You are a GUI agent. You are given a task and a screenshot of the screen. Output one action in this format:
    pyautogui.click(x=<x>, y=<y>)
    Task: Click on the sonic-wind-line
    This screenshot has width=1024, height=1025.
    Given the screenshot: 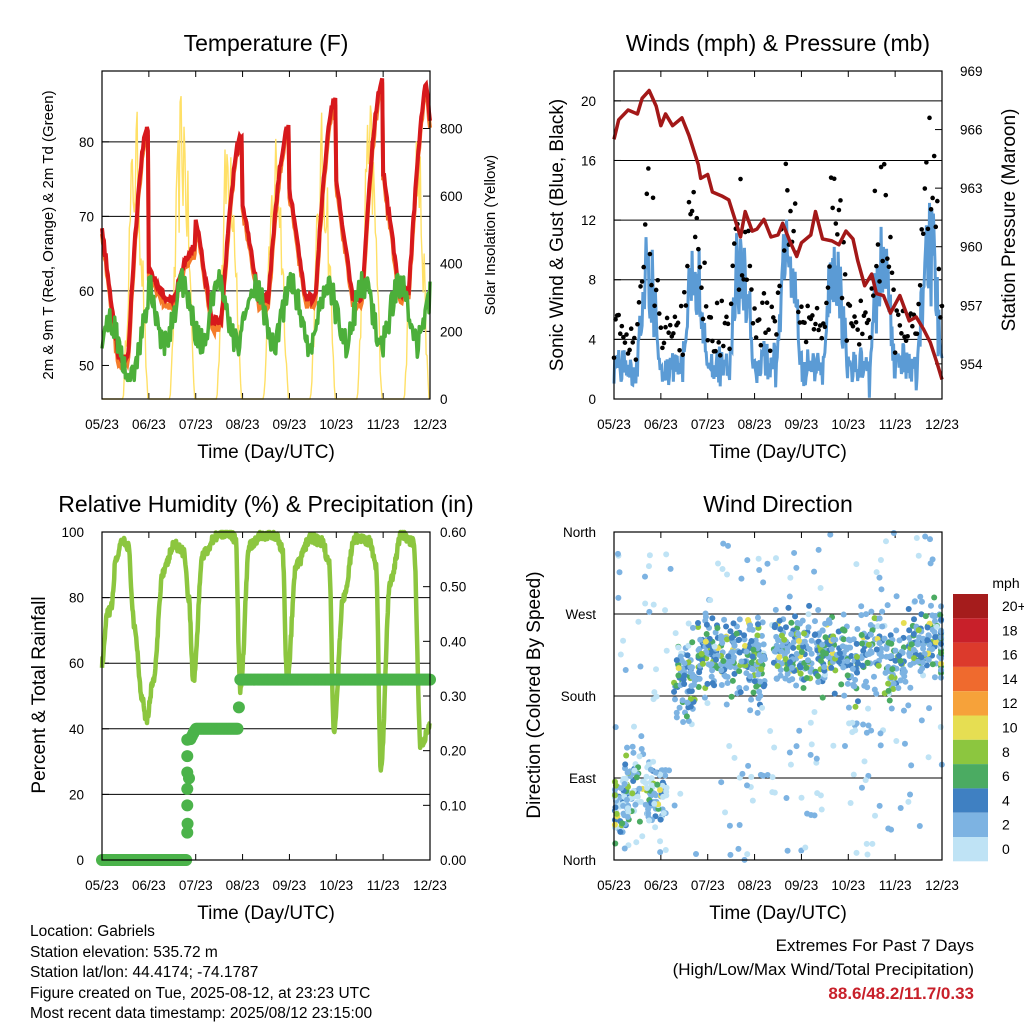 What is the action you would take?
    pyautogui.click(x=778, y=300)
    